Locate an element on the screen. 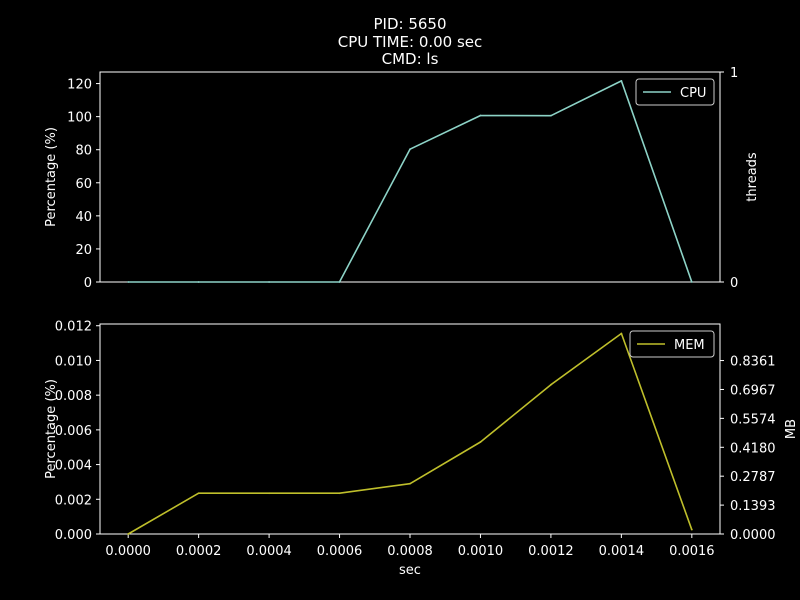 This screenshot has width=800, height=600. y2-tick-label: 0.4180 is located at coordinates (753, 448).